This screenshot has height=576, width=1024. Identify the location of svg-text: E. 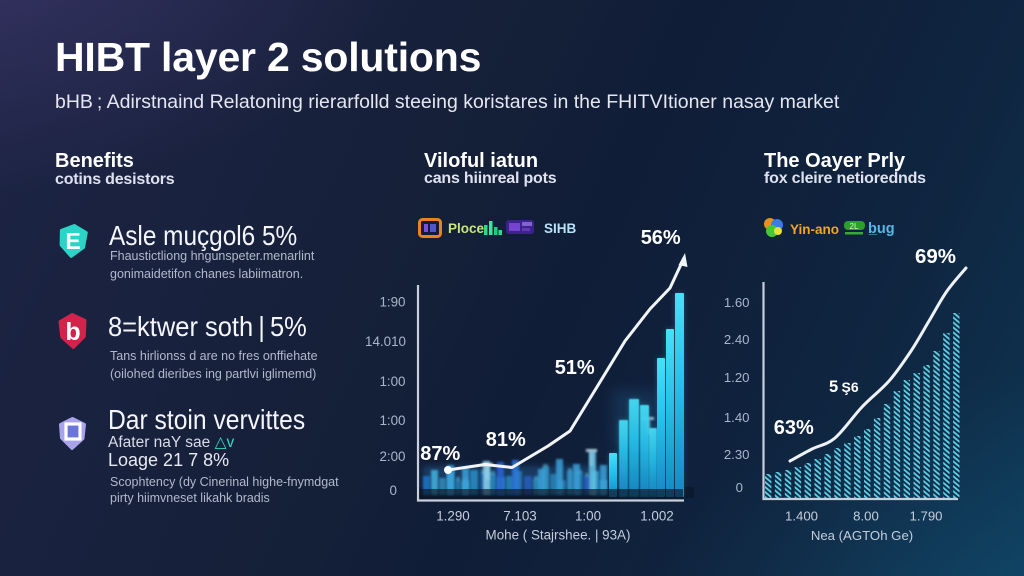
(72, 241).